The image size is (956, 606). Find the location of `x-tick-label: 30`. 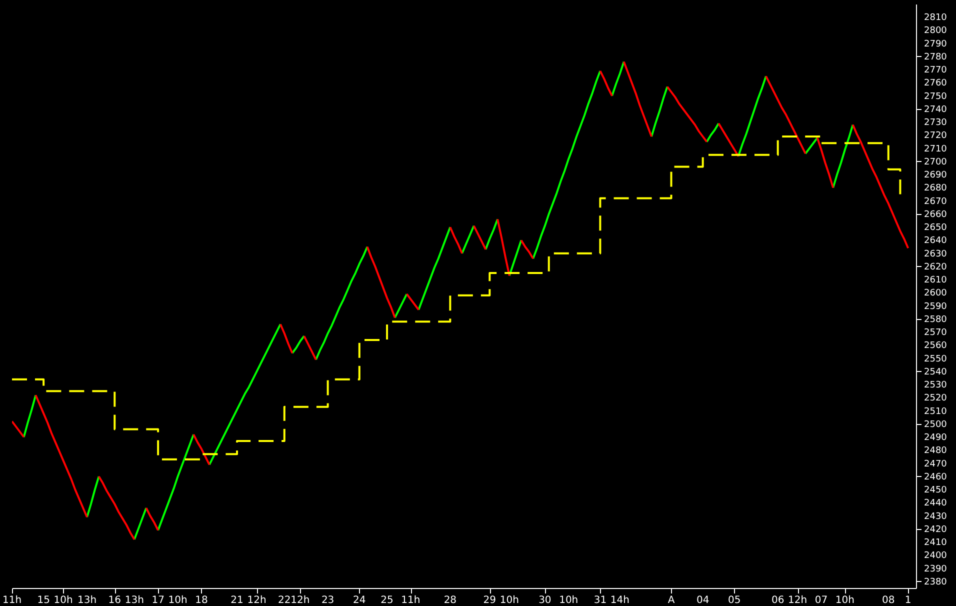

x-tick-label: 30 is located at coordinates (545, 600).